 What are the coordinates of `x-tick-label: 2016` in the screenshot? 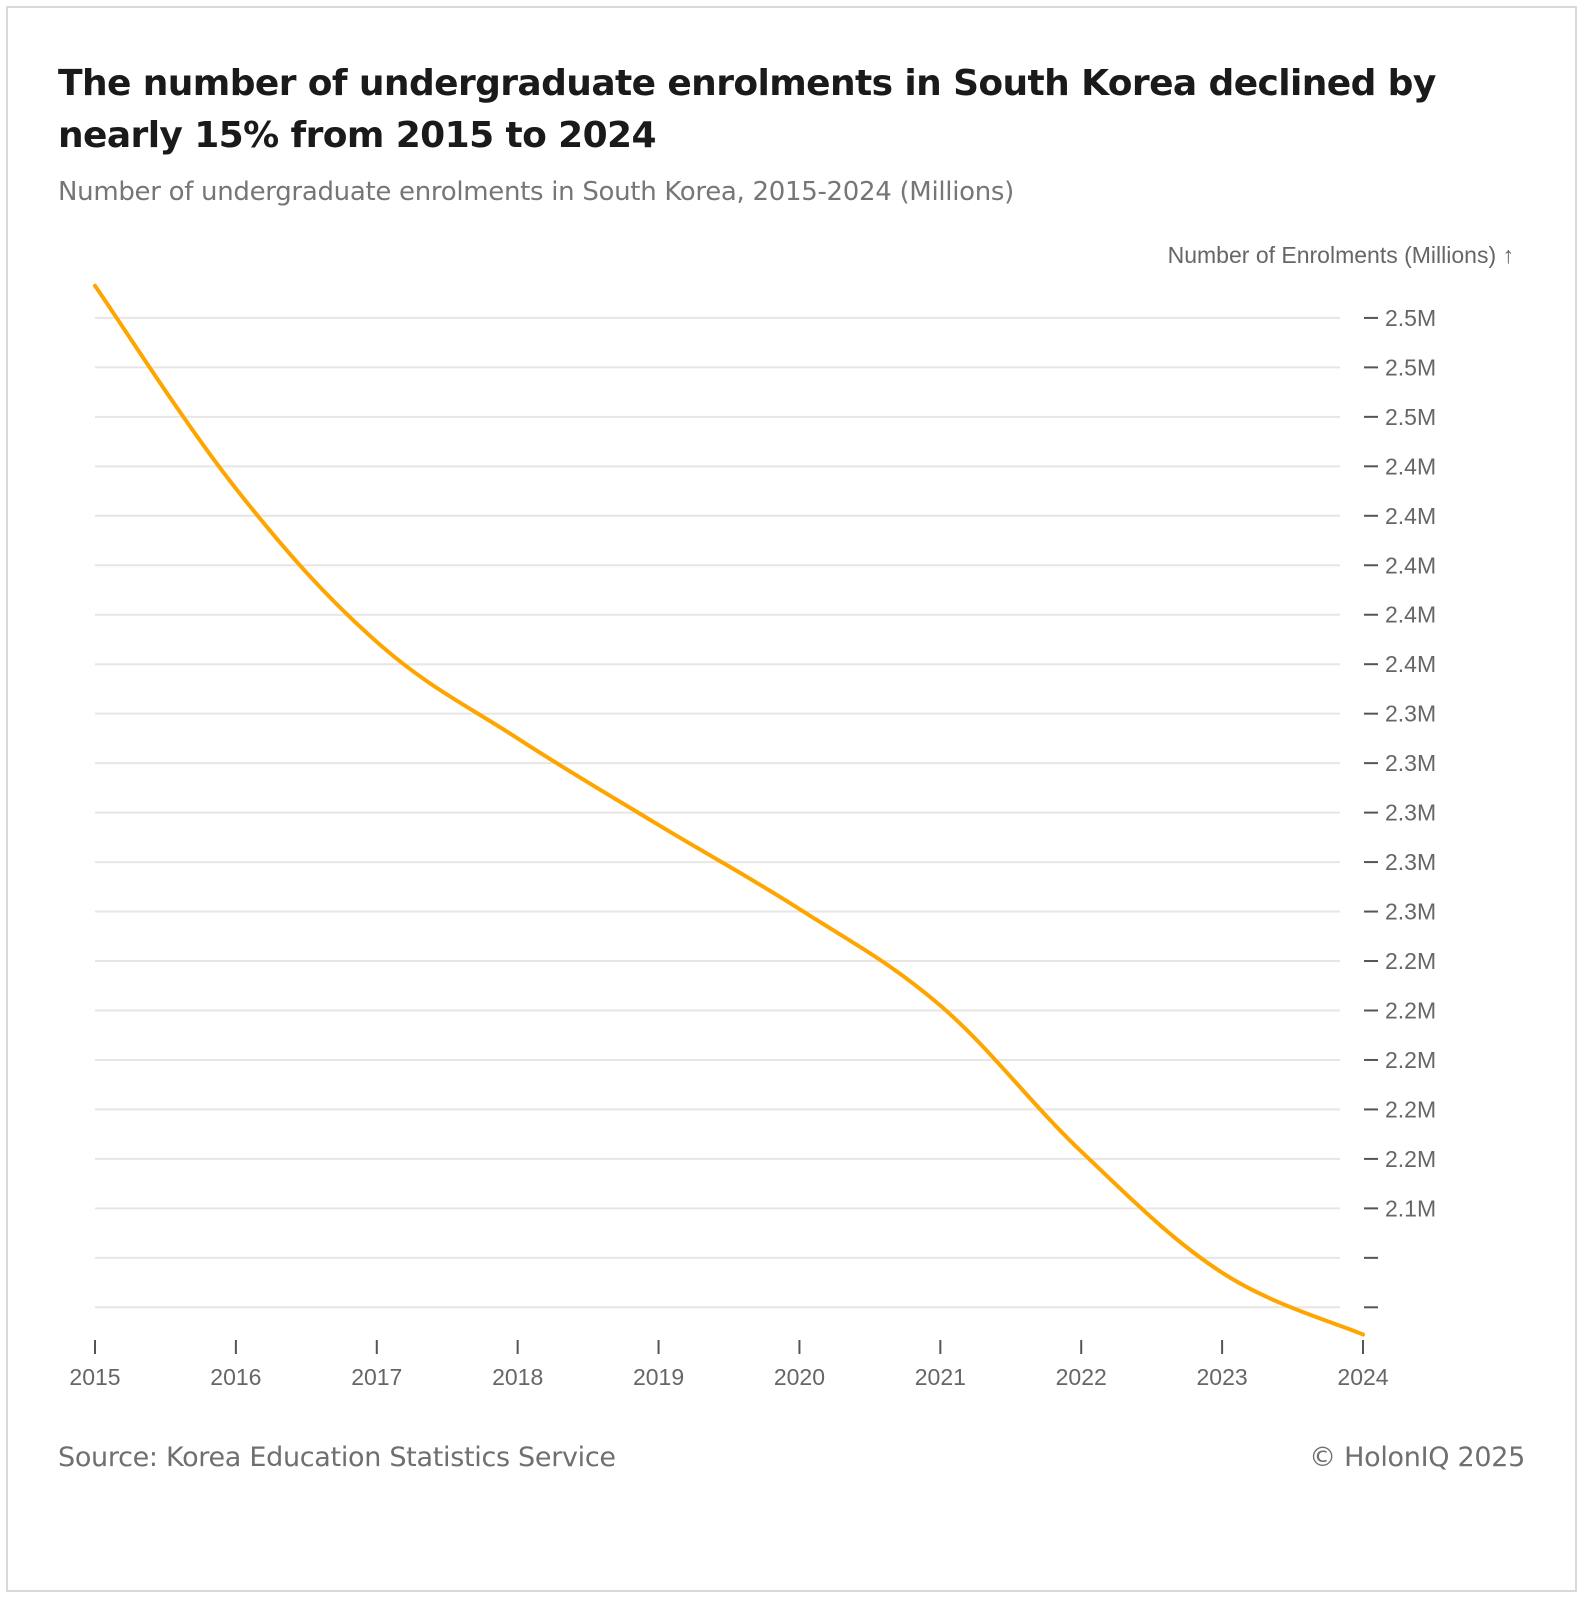 It's located at (235, 1377).